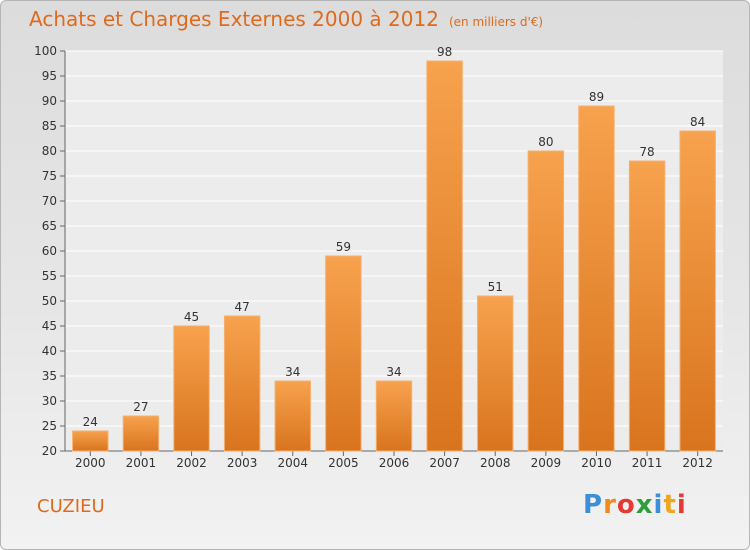 Image resolution: width=750 pixels, height=550 pixels. Describe the element at coordinates (394, 463) in the screenshot. I see `x-tick-label: 2006` at that location.